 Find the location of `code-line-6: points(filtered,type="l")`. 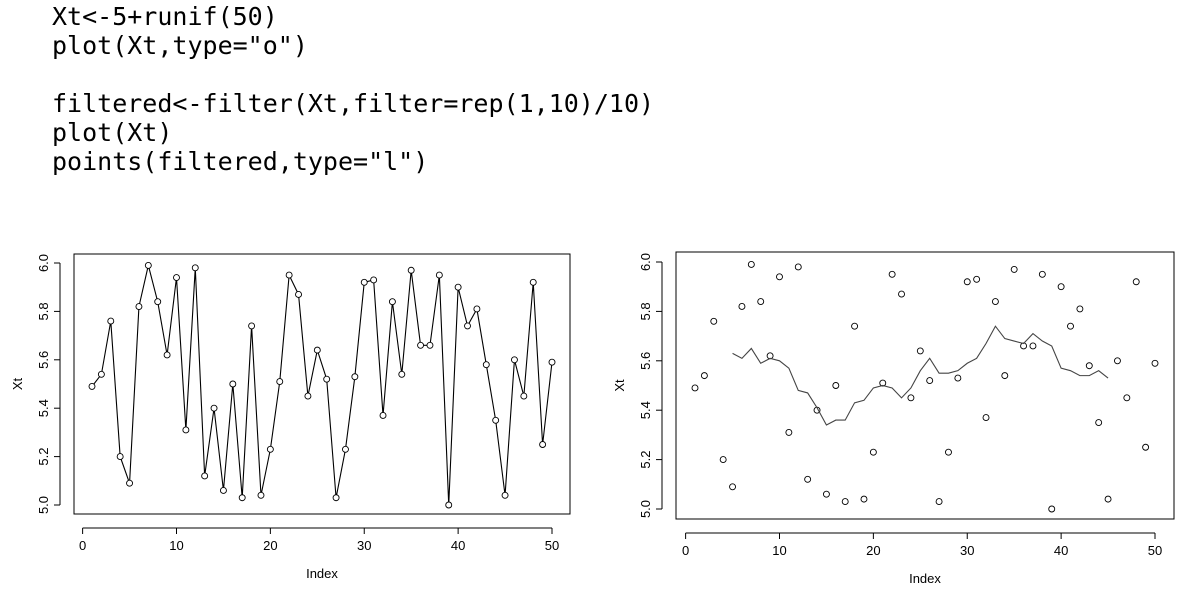

code-line-6: points(filtered,type="l") is located at coordinates (240, 161).